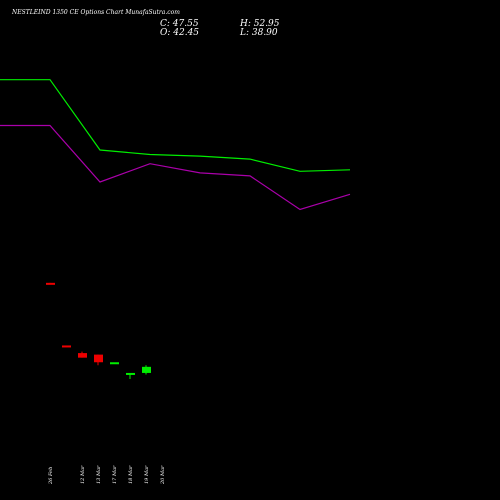 Image resolution: width=500 pixels, height=500 pixels. I want to click on close-value-label: C: 47.55, so click(179, 24).